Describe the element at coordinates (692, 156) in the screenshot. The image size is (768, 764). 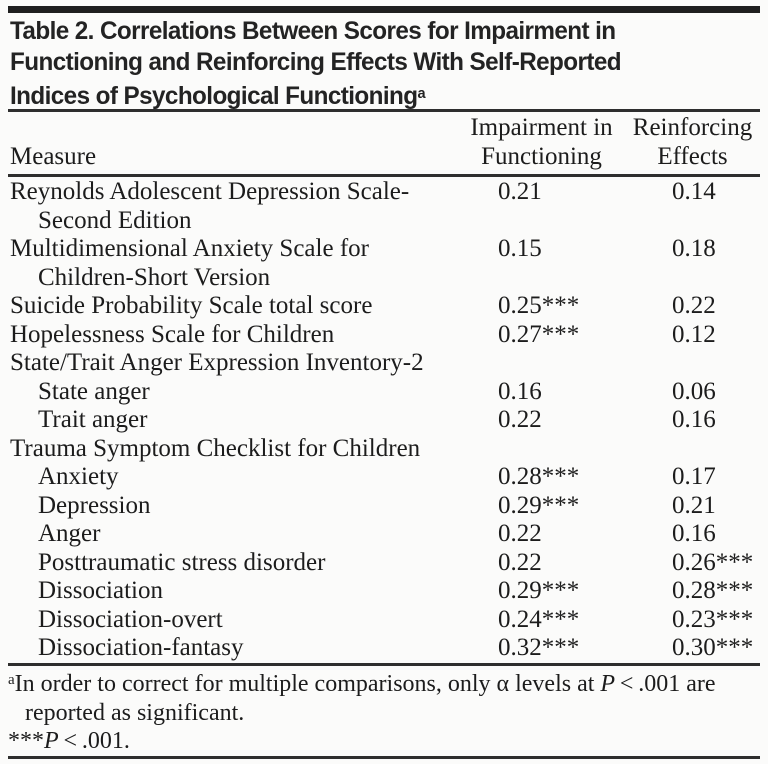
I see `column-header-reinforcing-line2: Effects` at that location.